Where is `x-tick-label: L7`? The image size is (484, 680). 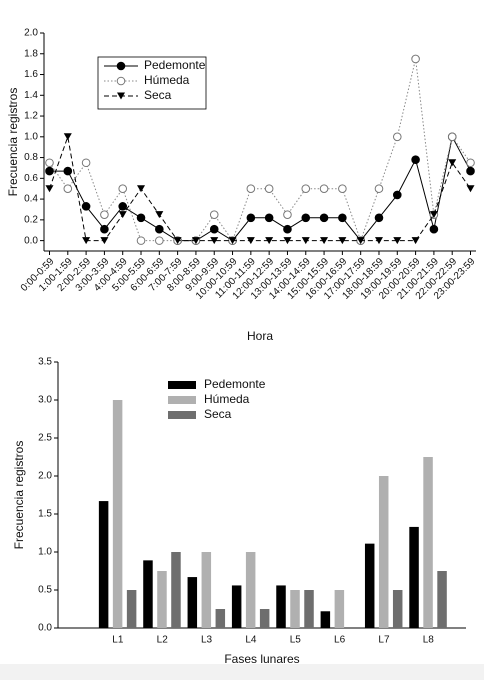 x-tick-label: L7 is located at coordinates (384, 640).